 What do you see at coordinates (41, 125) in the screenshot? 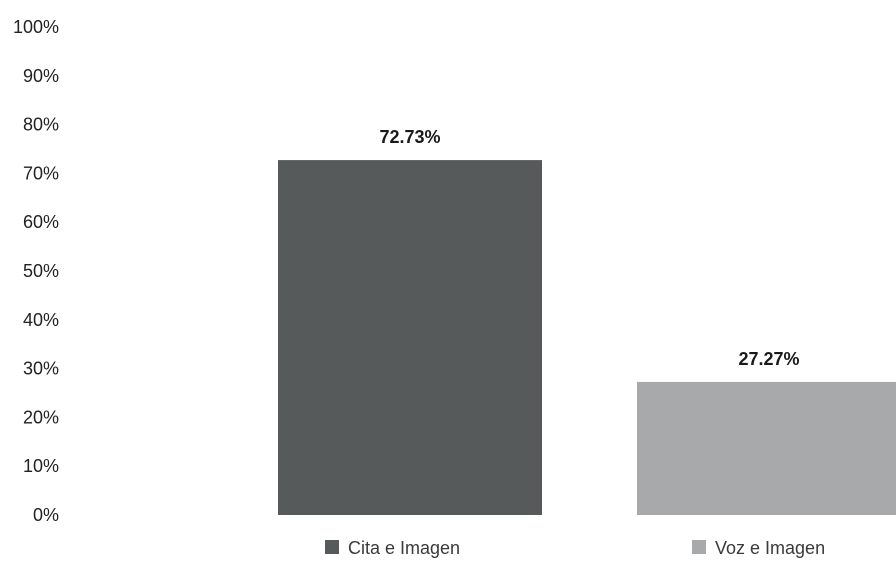
I see `y-tick-label: 80%` at bounding box center [41, 125].